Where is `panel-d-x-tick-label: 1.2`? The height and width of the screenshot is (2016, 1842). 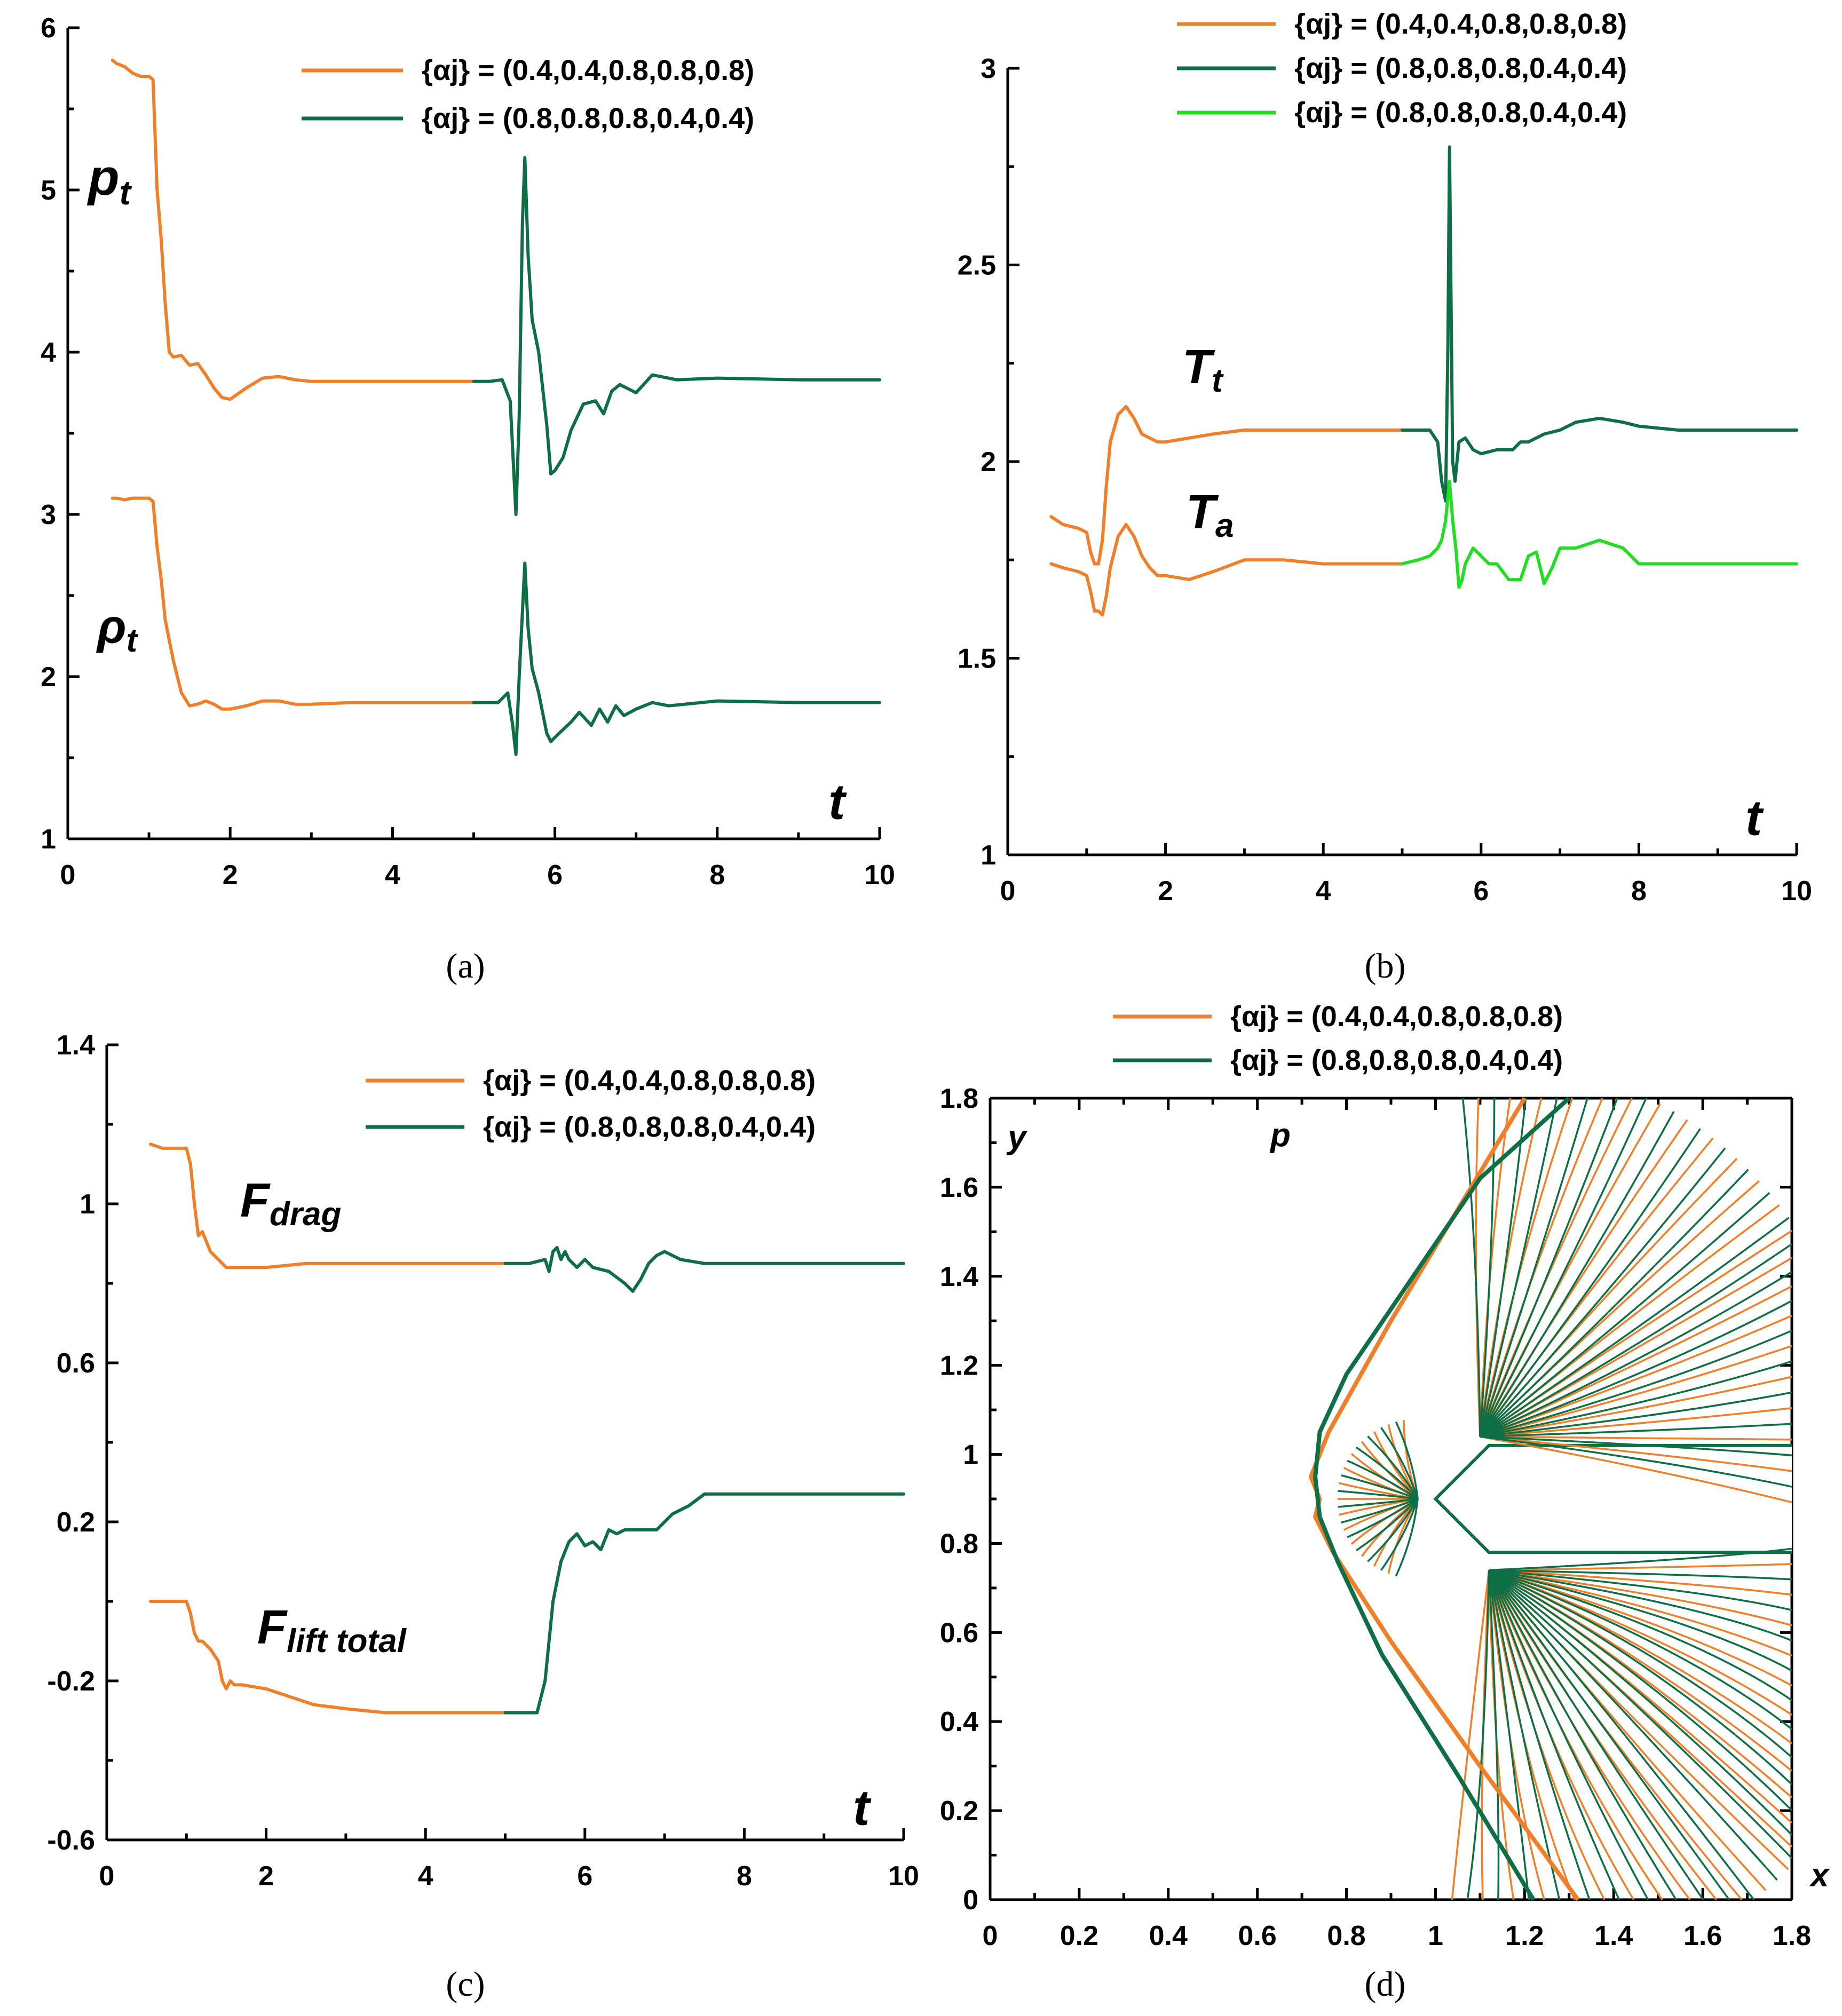 panel-d-x-tick-label: 1.2 is located at coordinates (1524, 1936).